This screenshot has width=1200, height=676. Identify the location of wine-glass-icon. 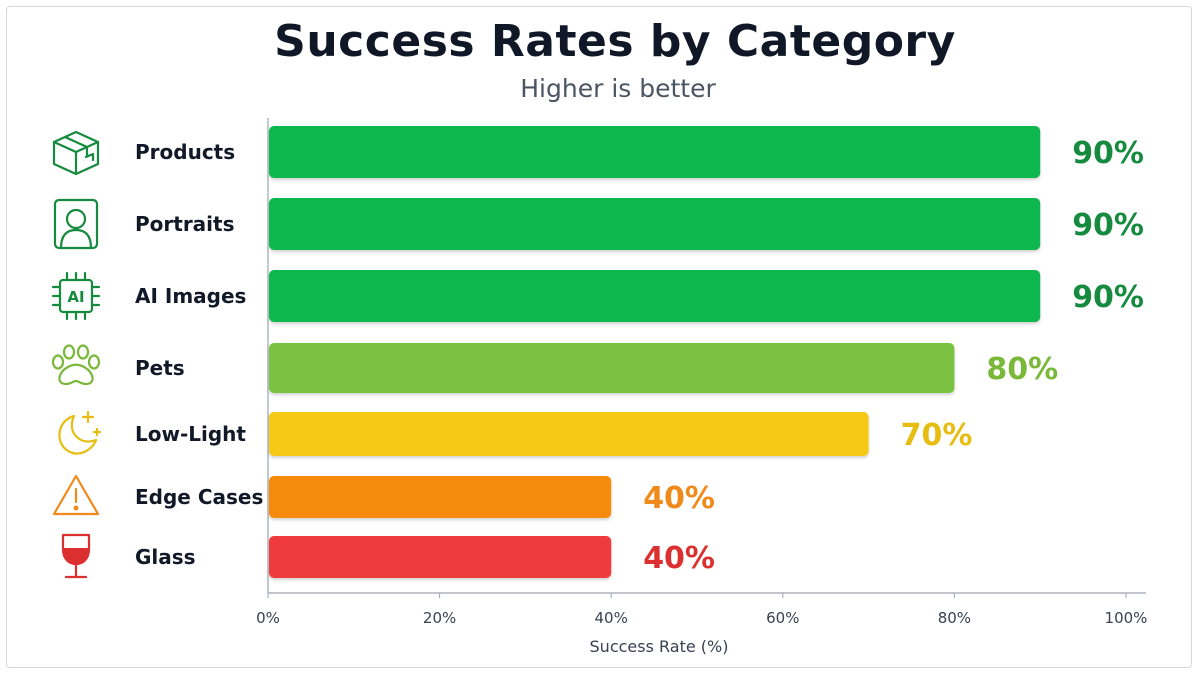
(76, 556).